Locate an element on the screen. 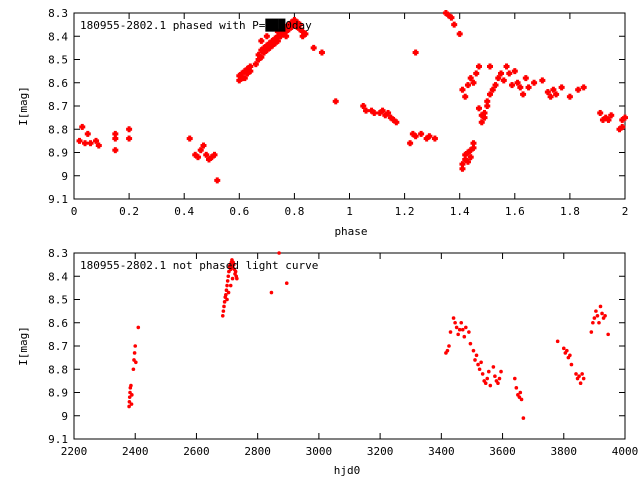  phased-x-tick-label: 1 is located at coordinates (349, 211).